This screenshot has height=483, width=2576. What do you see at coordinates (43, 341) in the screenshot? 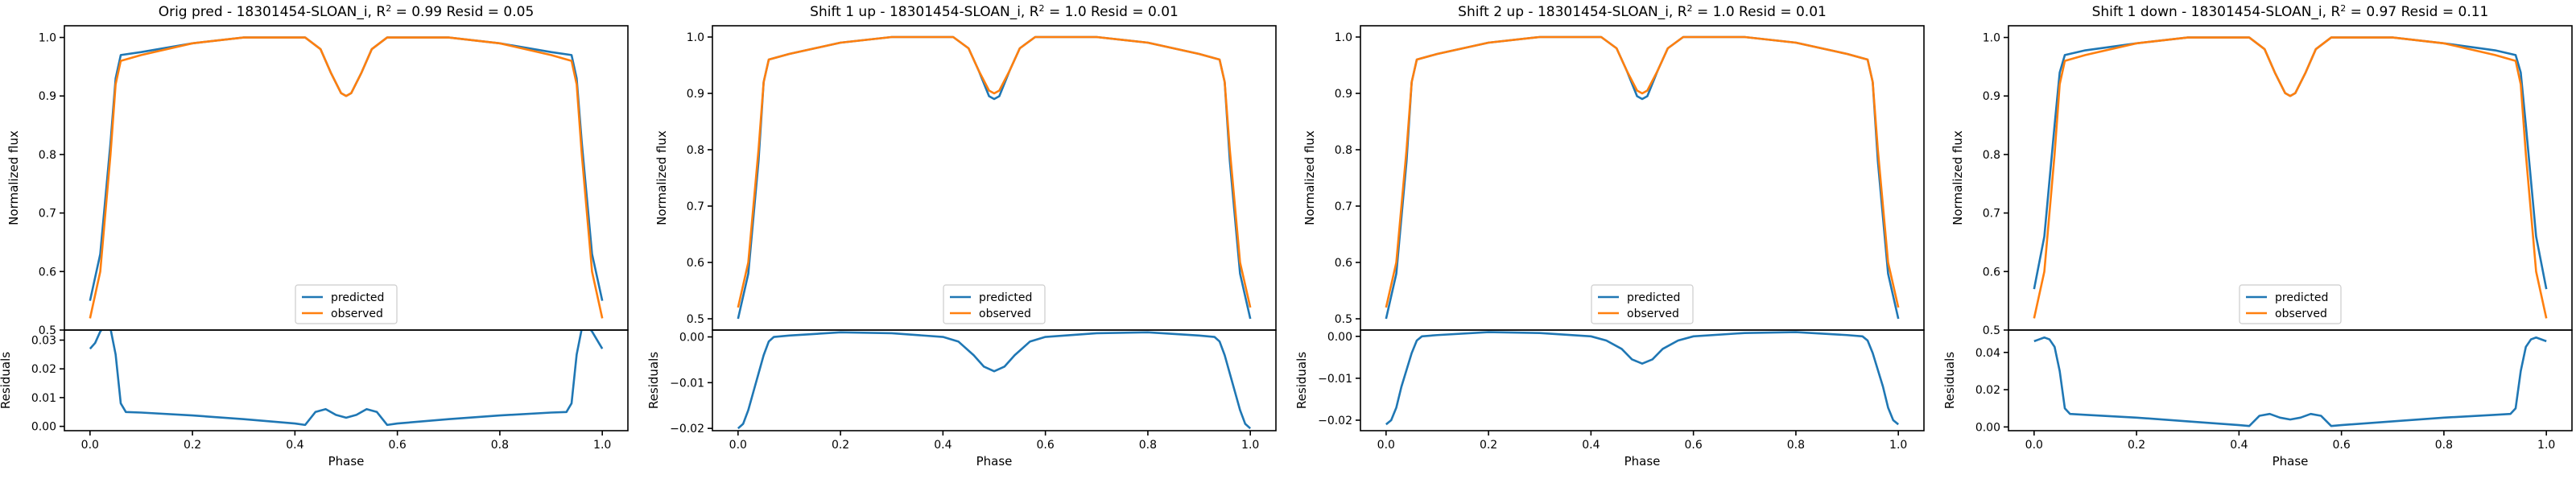
I see `y-tick-label: 0.03` at bounding box center [43, 341].